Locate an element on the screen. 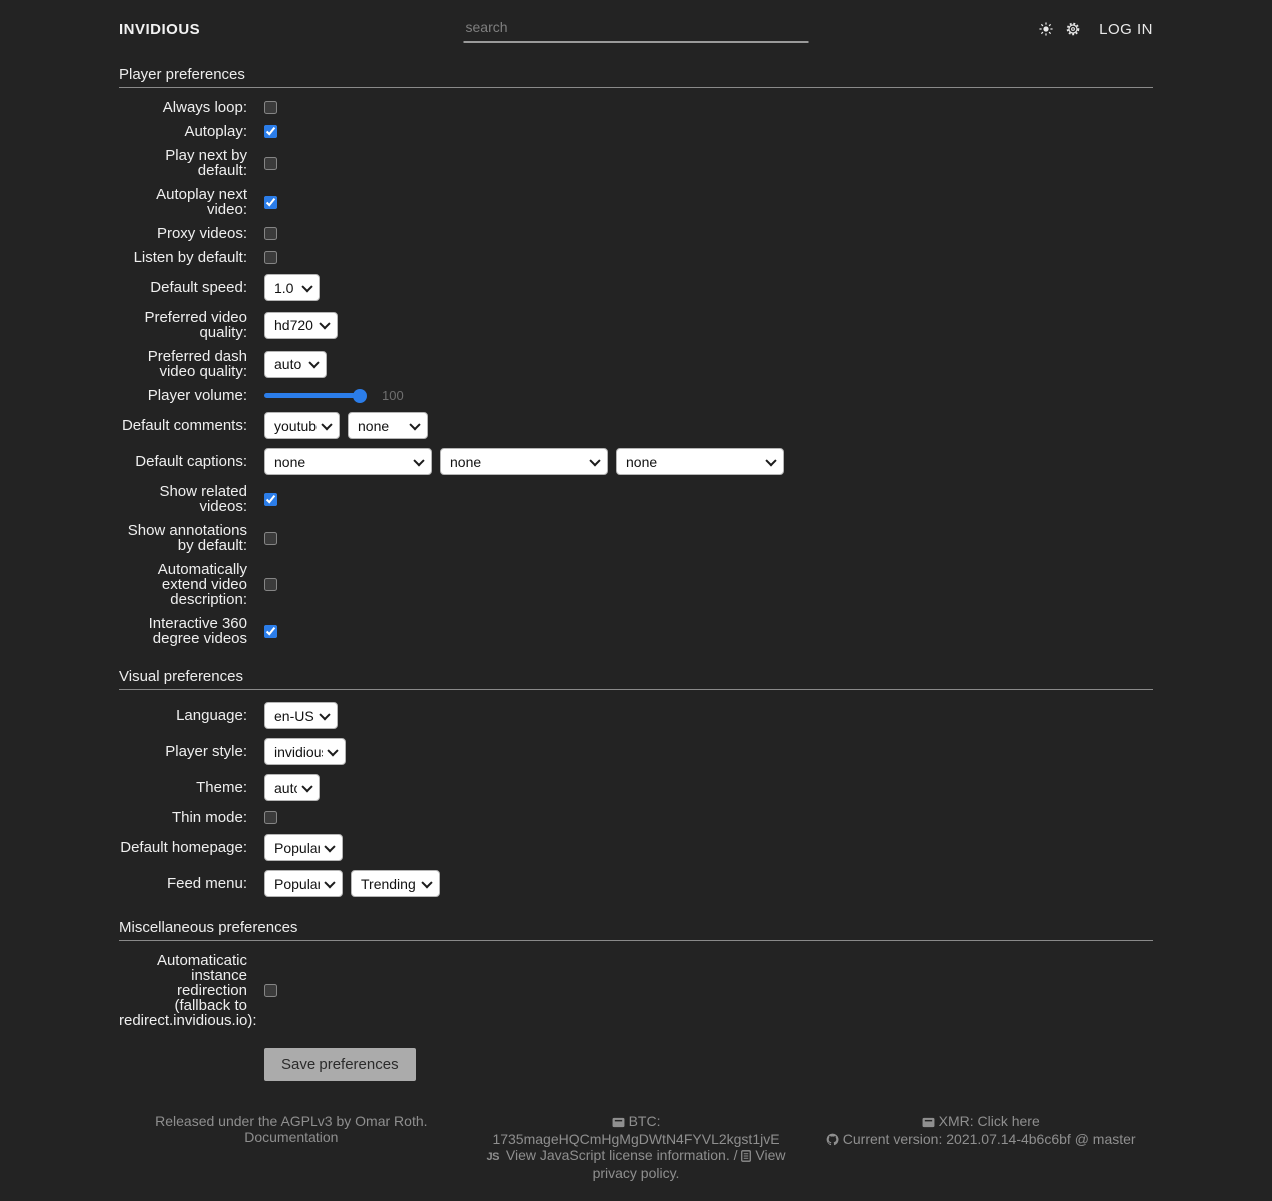 This screenshot has height=1201, width=1272. dash-quality-select-wrap: auto is located at coordinates (295, 364).